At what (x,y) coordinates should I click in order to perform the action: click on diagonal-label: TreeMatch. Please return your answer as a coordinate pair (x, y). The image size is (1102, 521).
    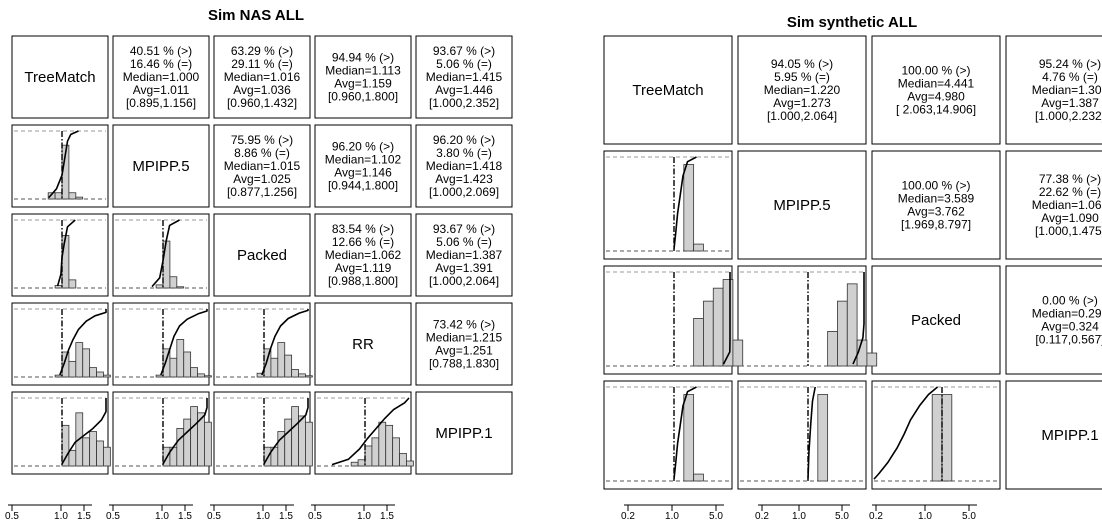
    Looking at the image, I should click on (667, 90).